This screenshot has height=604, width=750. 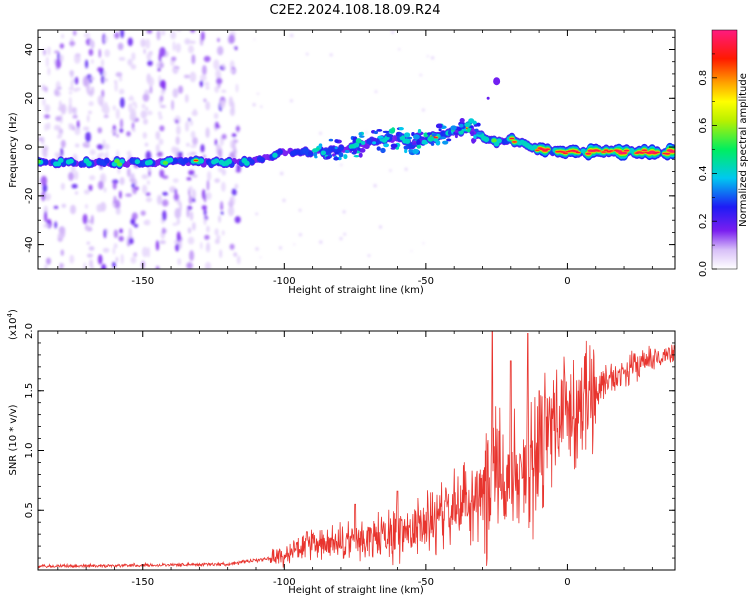 I want to click on colorbar-tick-label: 0.0, so click(x=703, y=269).